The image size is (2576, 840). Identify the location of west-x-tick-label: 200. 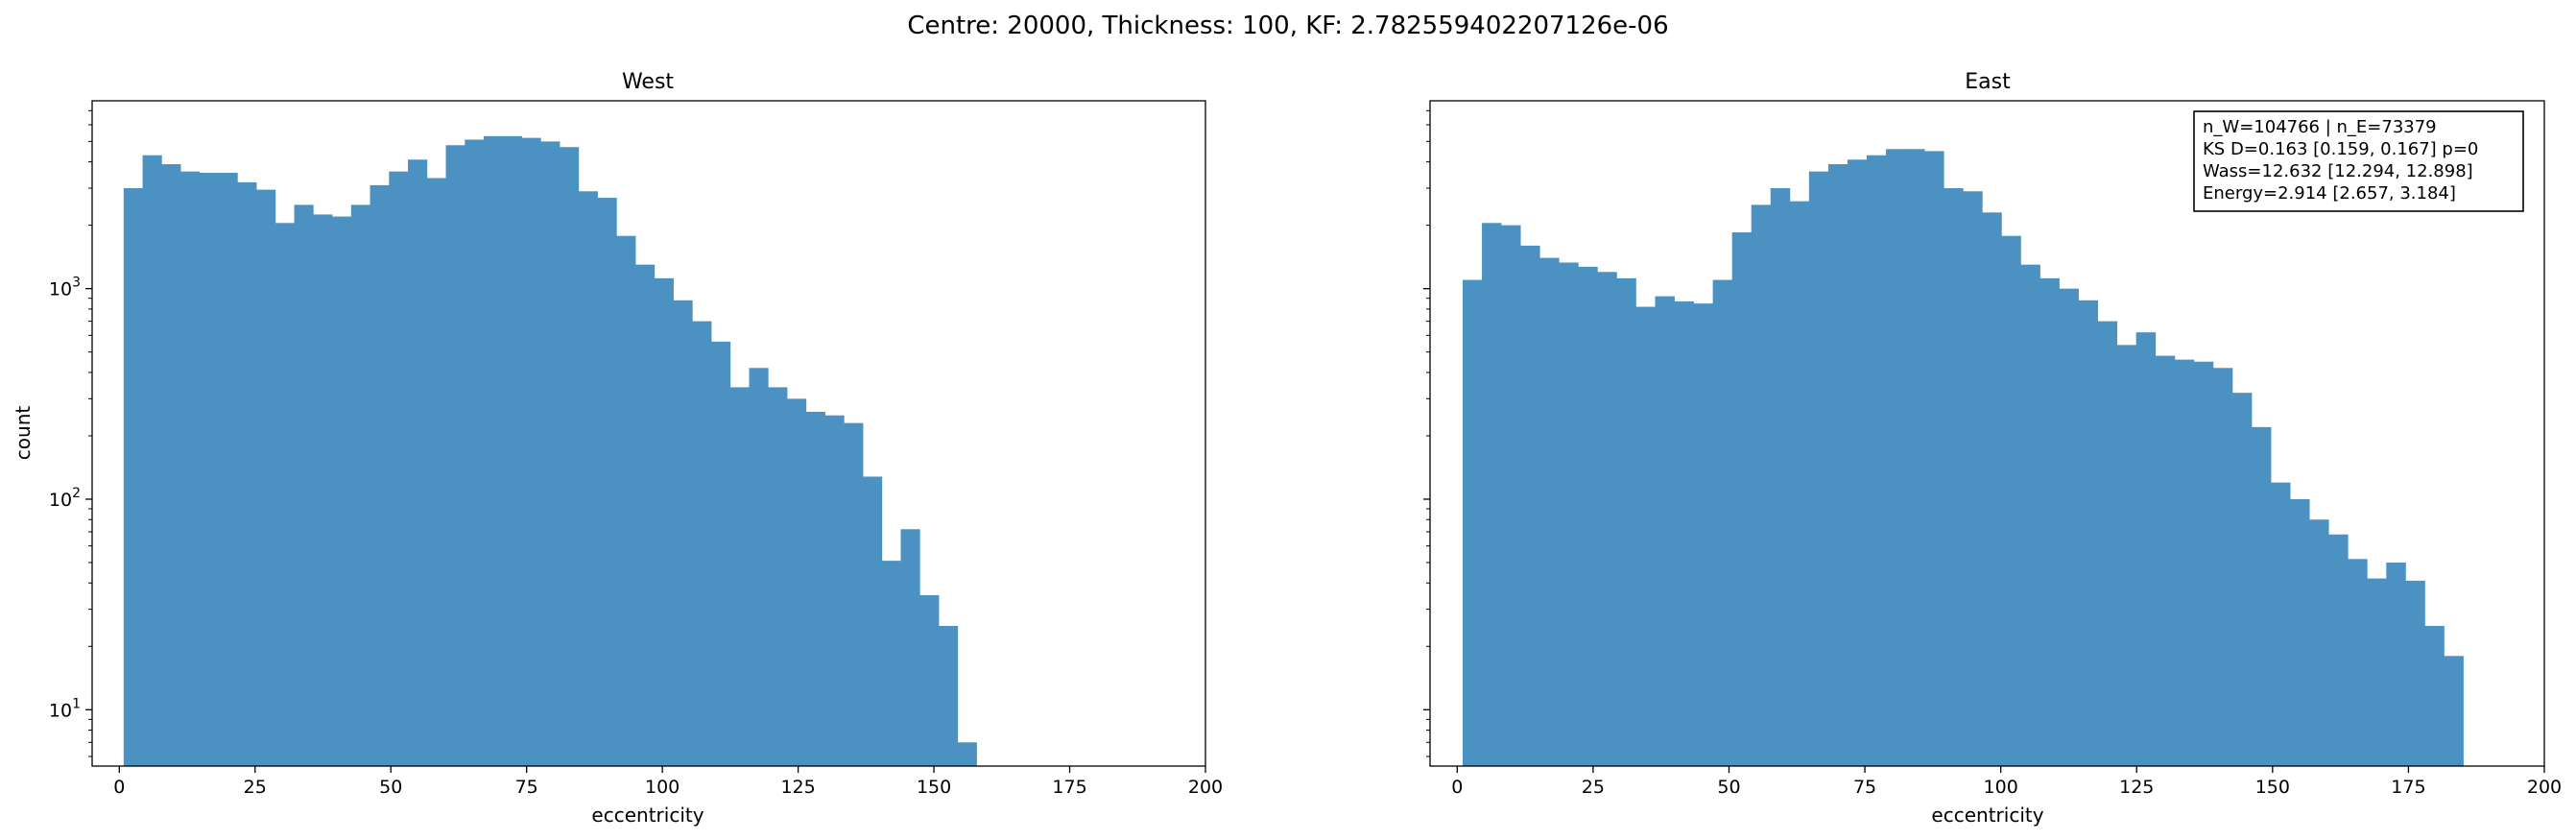
(1205, 788).